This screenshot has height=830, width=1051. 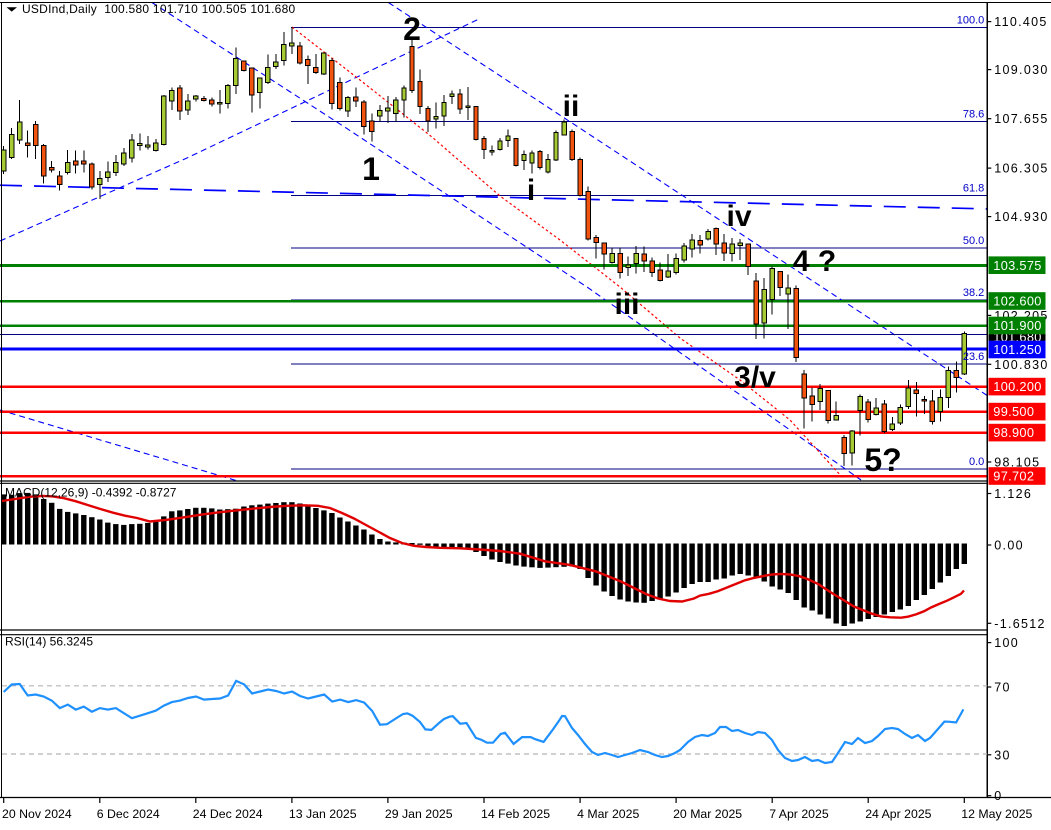 What do you see at coordinates (49, 642) in the screenshot?
I see `svg-text: RSI(14) 56.3245` at bounding box center [49, 642].